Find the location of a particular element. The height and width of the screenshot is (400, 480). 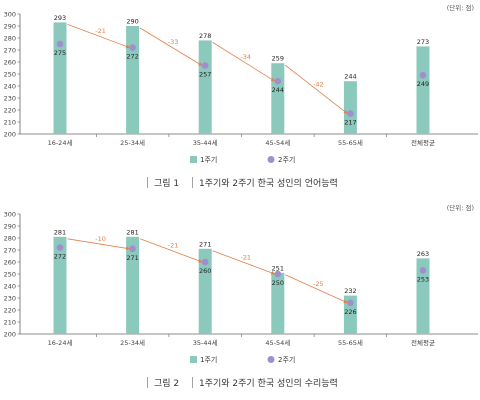

point-value-label: 226 is located at coordinates (350, 312).